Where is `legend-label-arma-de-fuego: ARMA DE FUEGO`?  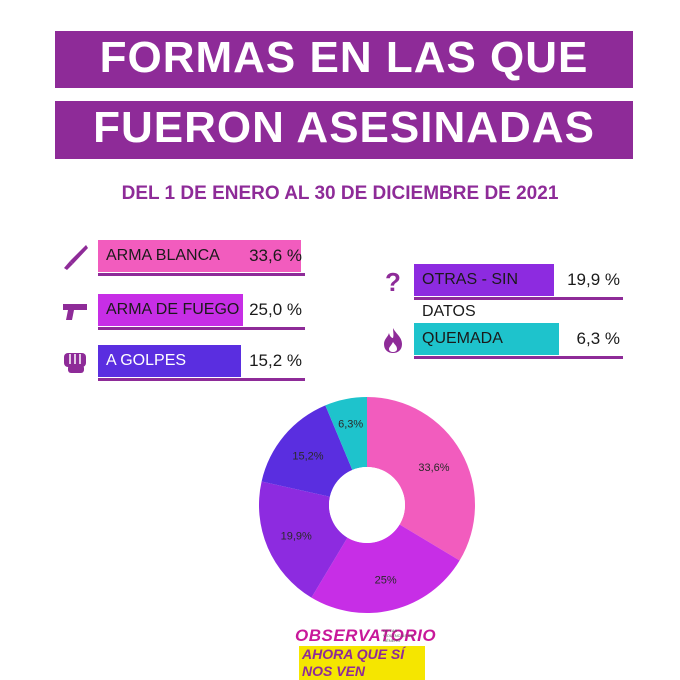 legend-label-arma-de-fuego: ARMA DE FUEGO is located at coordinates (173, 309).